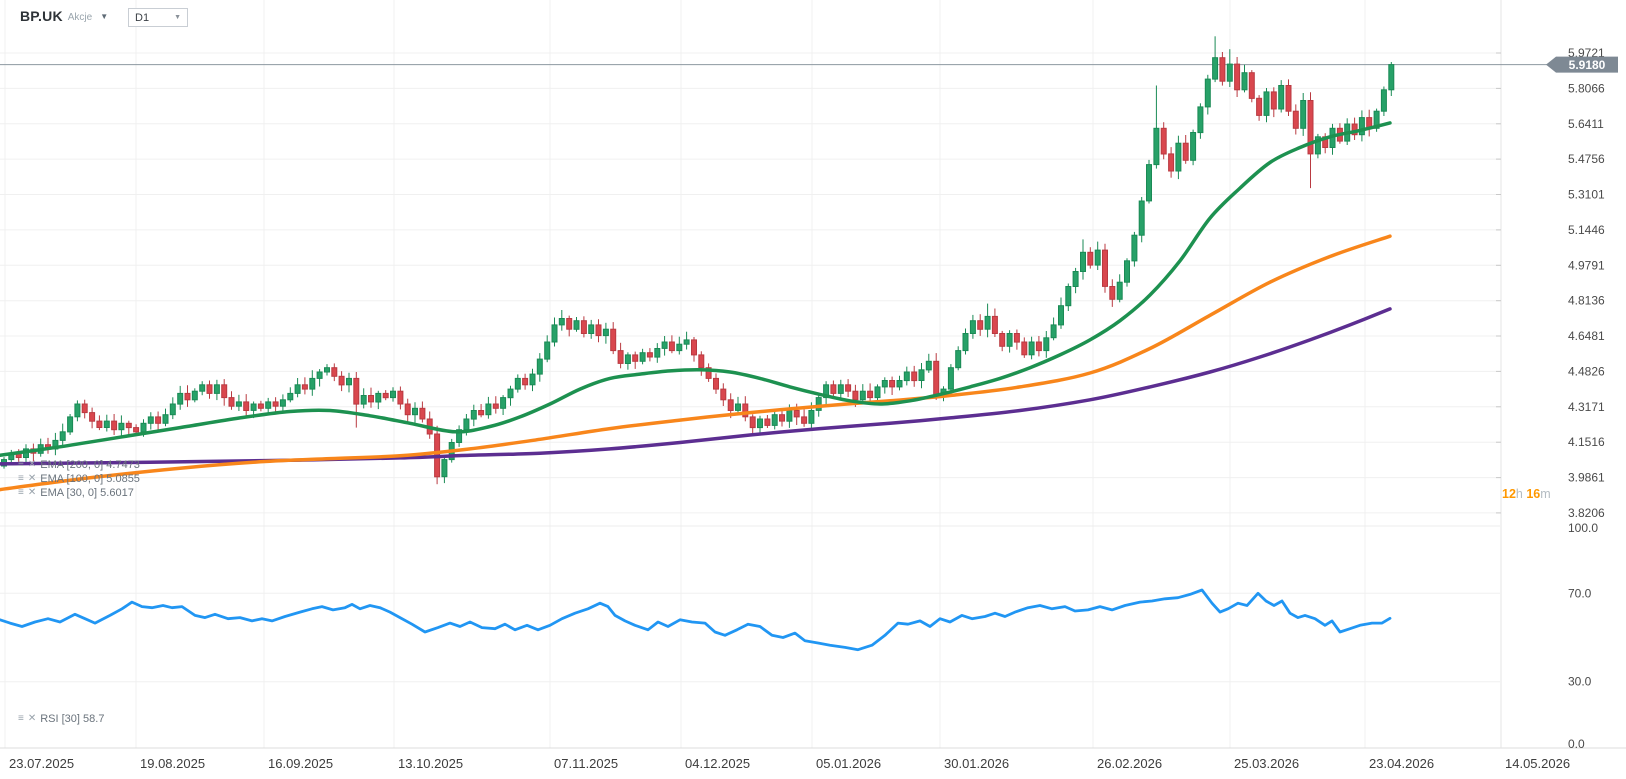  Describe the element at coordinates (80, 17) in the screenshot. I see `market-type-label: Akcje` at that location.